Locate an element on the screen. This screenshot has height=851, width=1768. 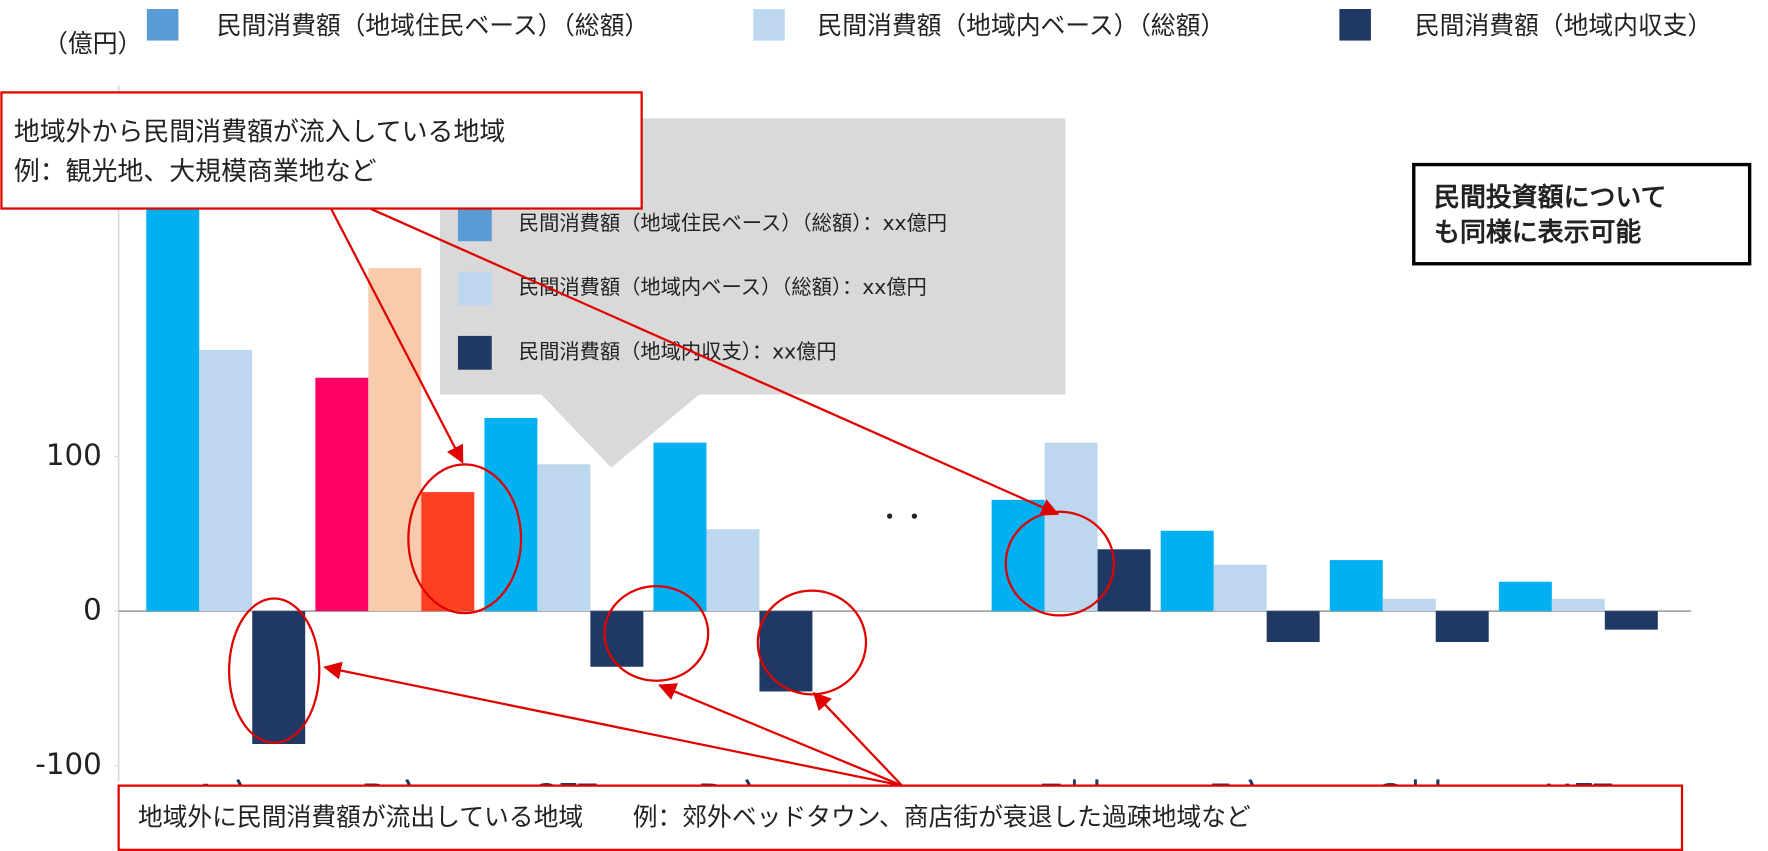
y-tick-label: -100 is located at coordinates (68, 764).